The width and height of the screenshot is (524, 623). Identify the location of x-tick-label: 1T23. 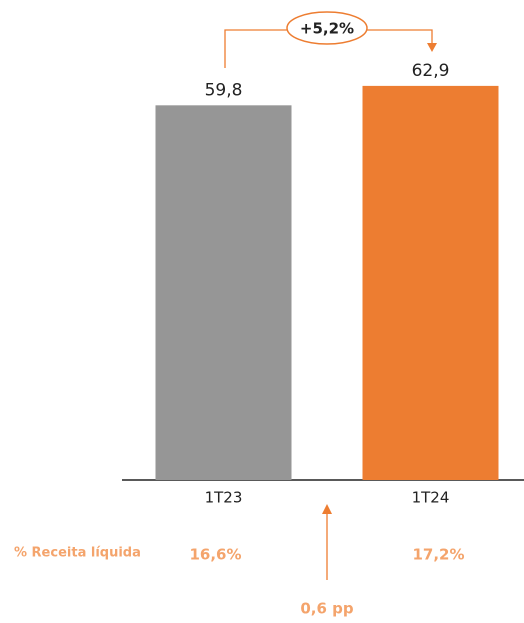
(224, 498).